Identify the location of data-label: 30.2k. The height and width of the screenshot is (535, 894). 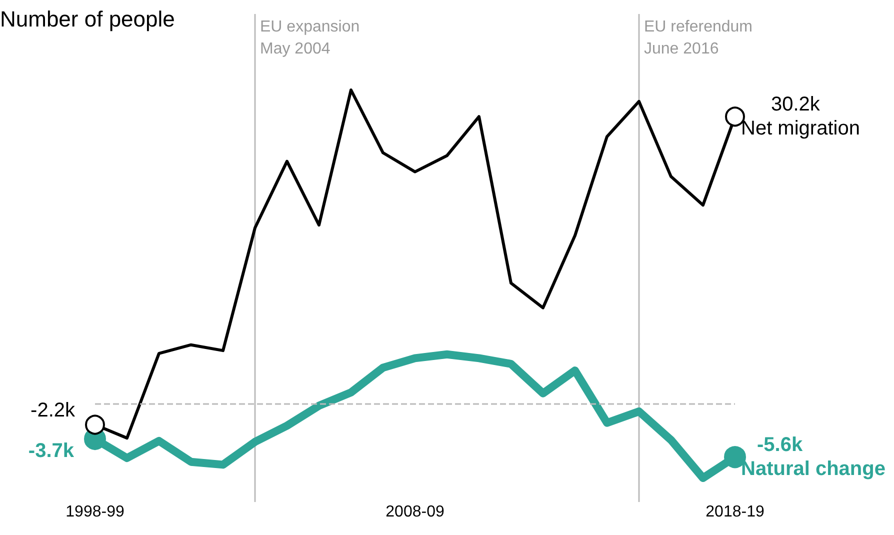
(796, 105).